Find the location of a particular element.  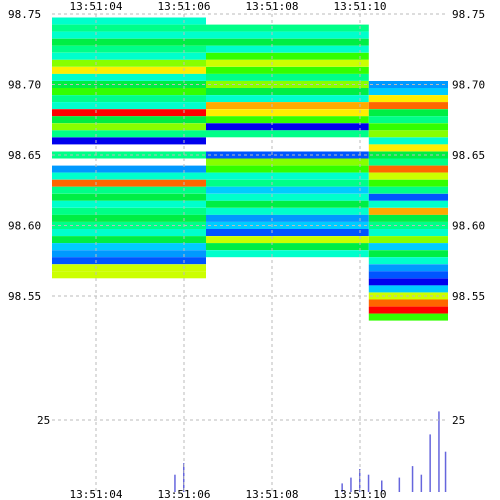

y-tick-label-left-1: 98.70 is located at coordinates (24, 85).